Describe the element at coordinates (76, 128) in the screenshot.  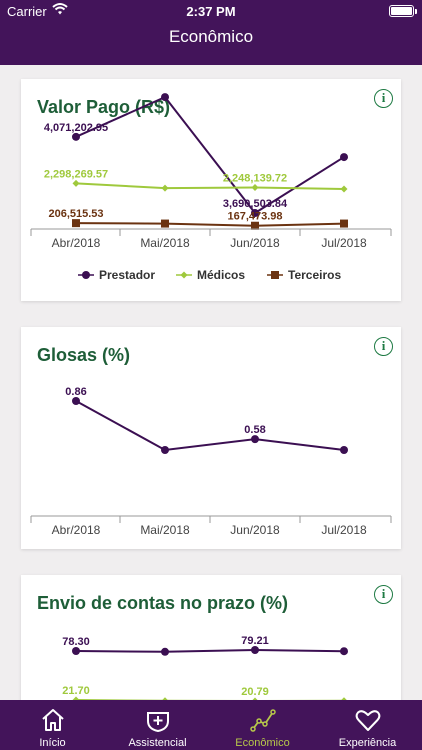
I see `data-label: 4,071,202.95` at that location.